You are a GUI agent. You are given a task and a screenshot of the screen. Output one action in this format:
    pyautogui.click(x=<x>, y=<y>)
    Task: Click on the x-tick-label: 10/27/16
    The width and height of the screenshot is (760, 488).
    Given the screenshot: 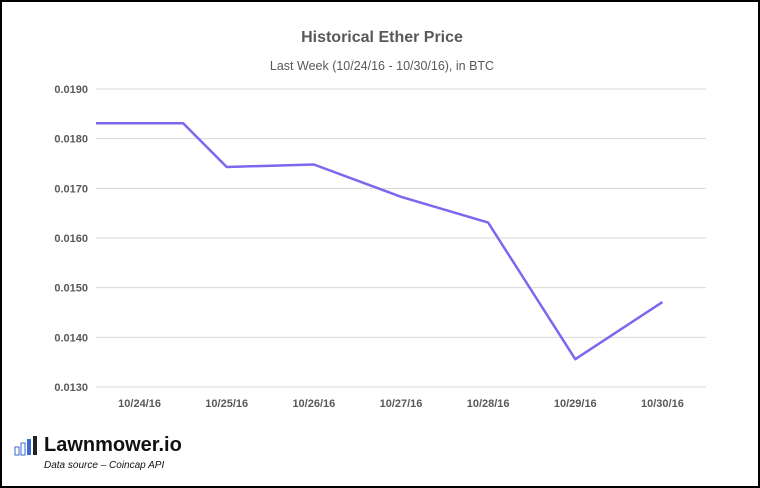 What is the action you would take?
    pyautogui.click(x=401, y=404)
    